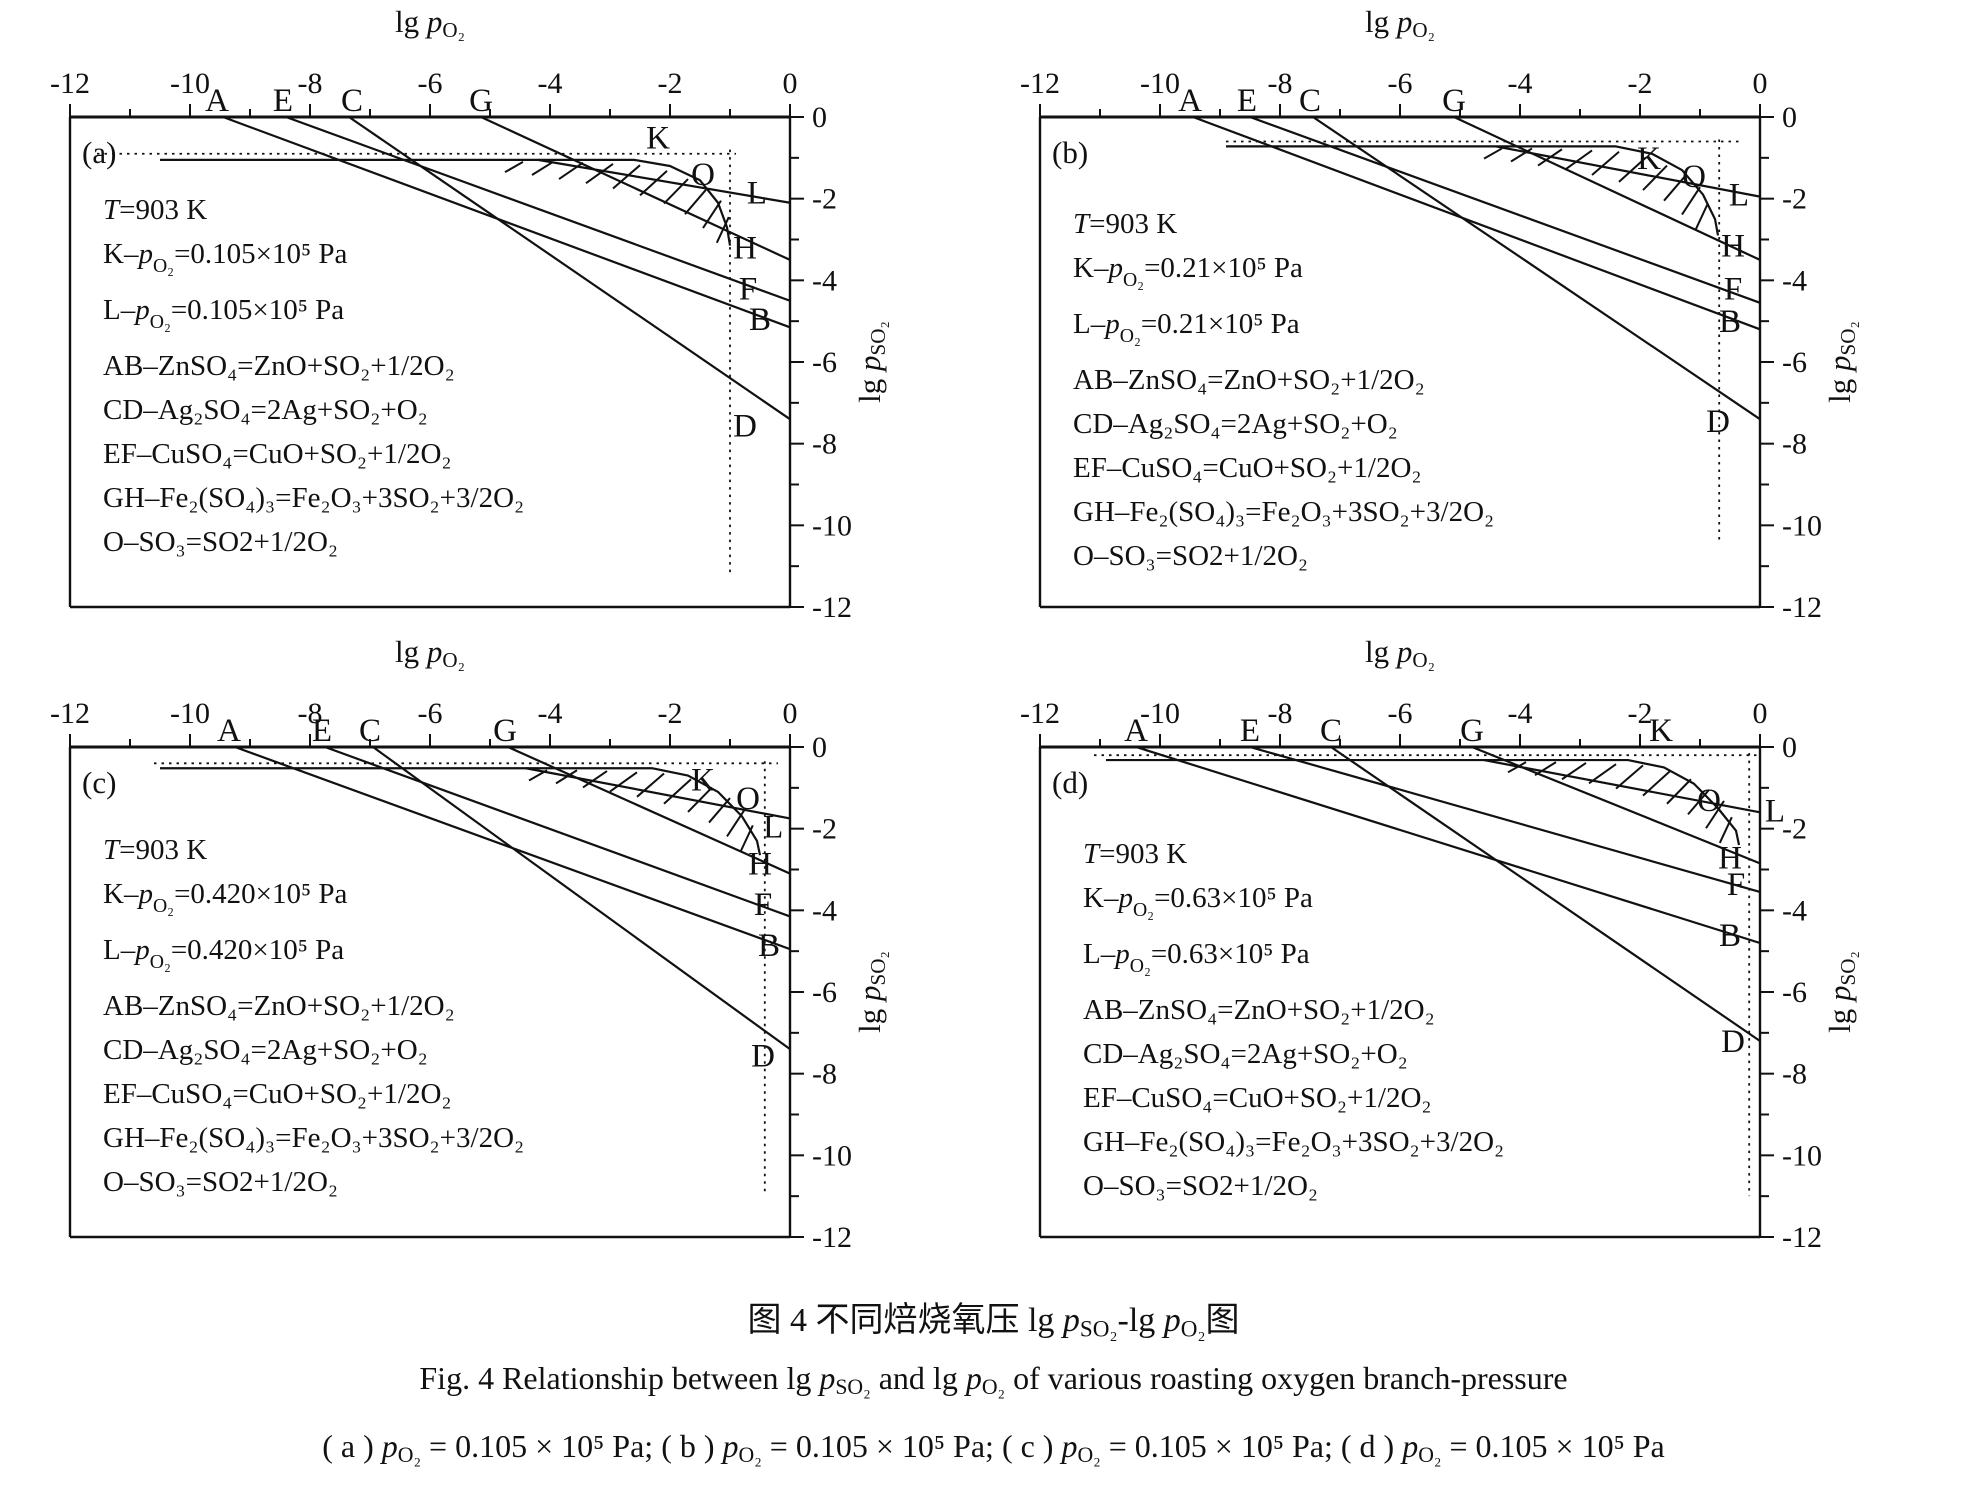  Describe the element at coordinates (871, 992) in the screenshot. I see `panel-c-y-axis-title: lg pSO₂` at that location.